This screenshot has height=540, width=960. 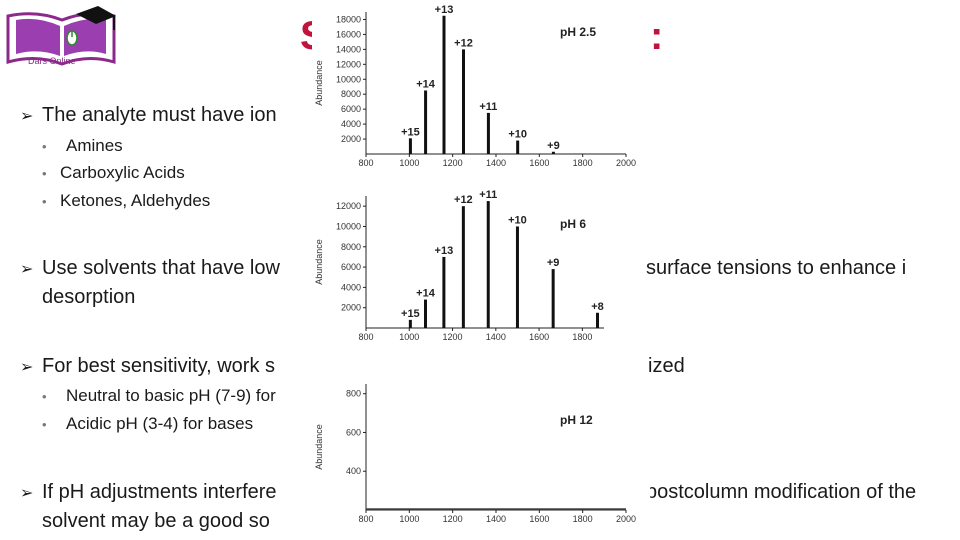 What do you see at coordinates (159, 115) in the screenshot?
I see `bullet-1-text: The analyte must have ion` at bounding box center [159, 115].